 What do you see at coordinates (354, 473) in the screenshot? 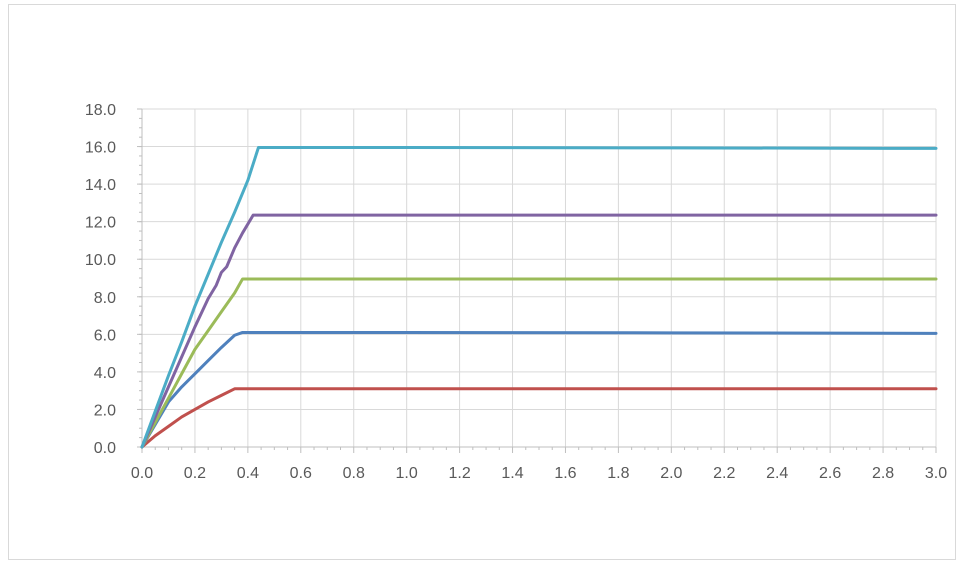
I see `x-tick-label: 0.8` at bounding box center [354, 473].